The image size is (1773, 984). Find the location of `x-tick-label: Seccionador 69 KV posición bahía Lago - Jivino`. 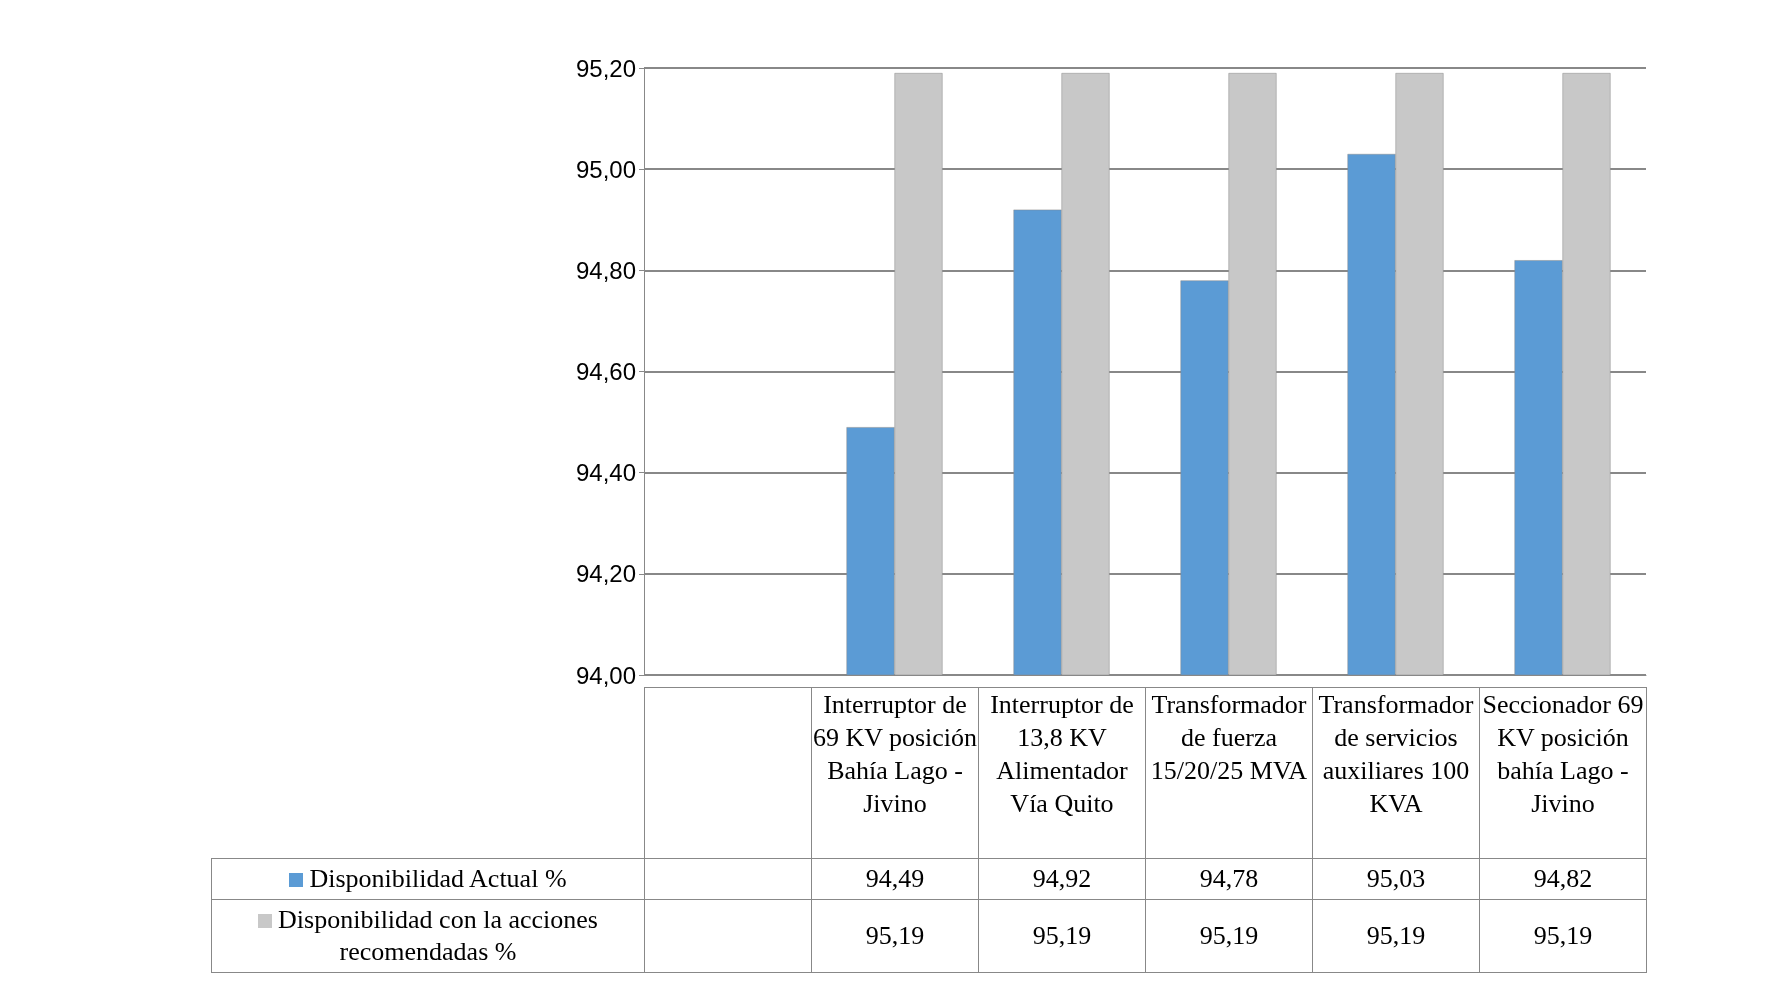

x-tick-label: Seccionador 69 KV posición bahía Lago - Jivino is located at coordinates (1563, 773).